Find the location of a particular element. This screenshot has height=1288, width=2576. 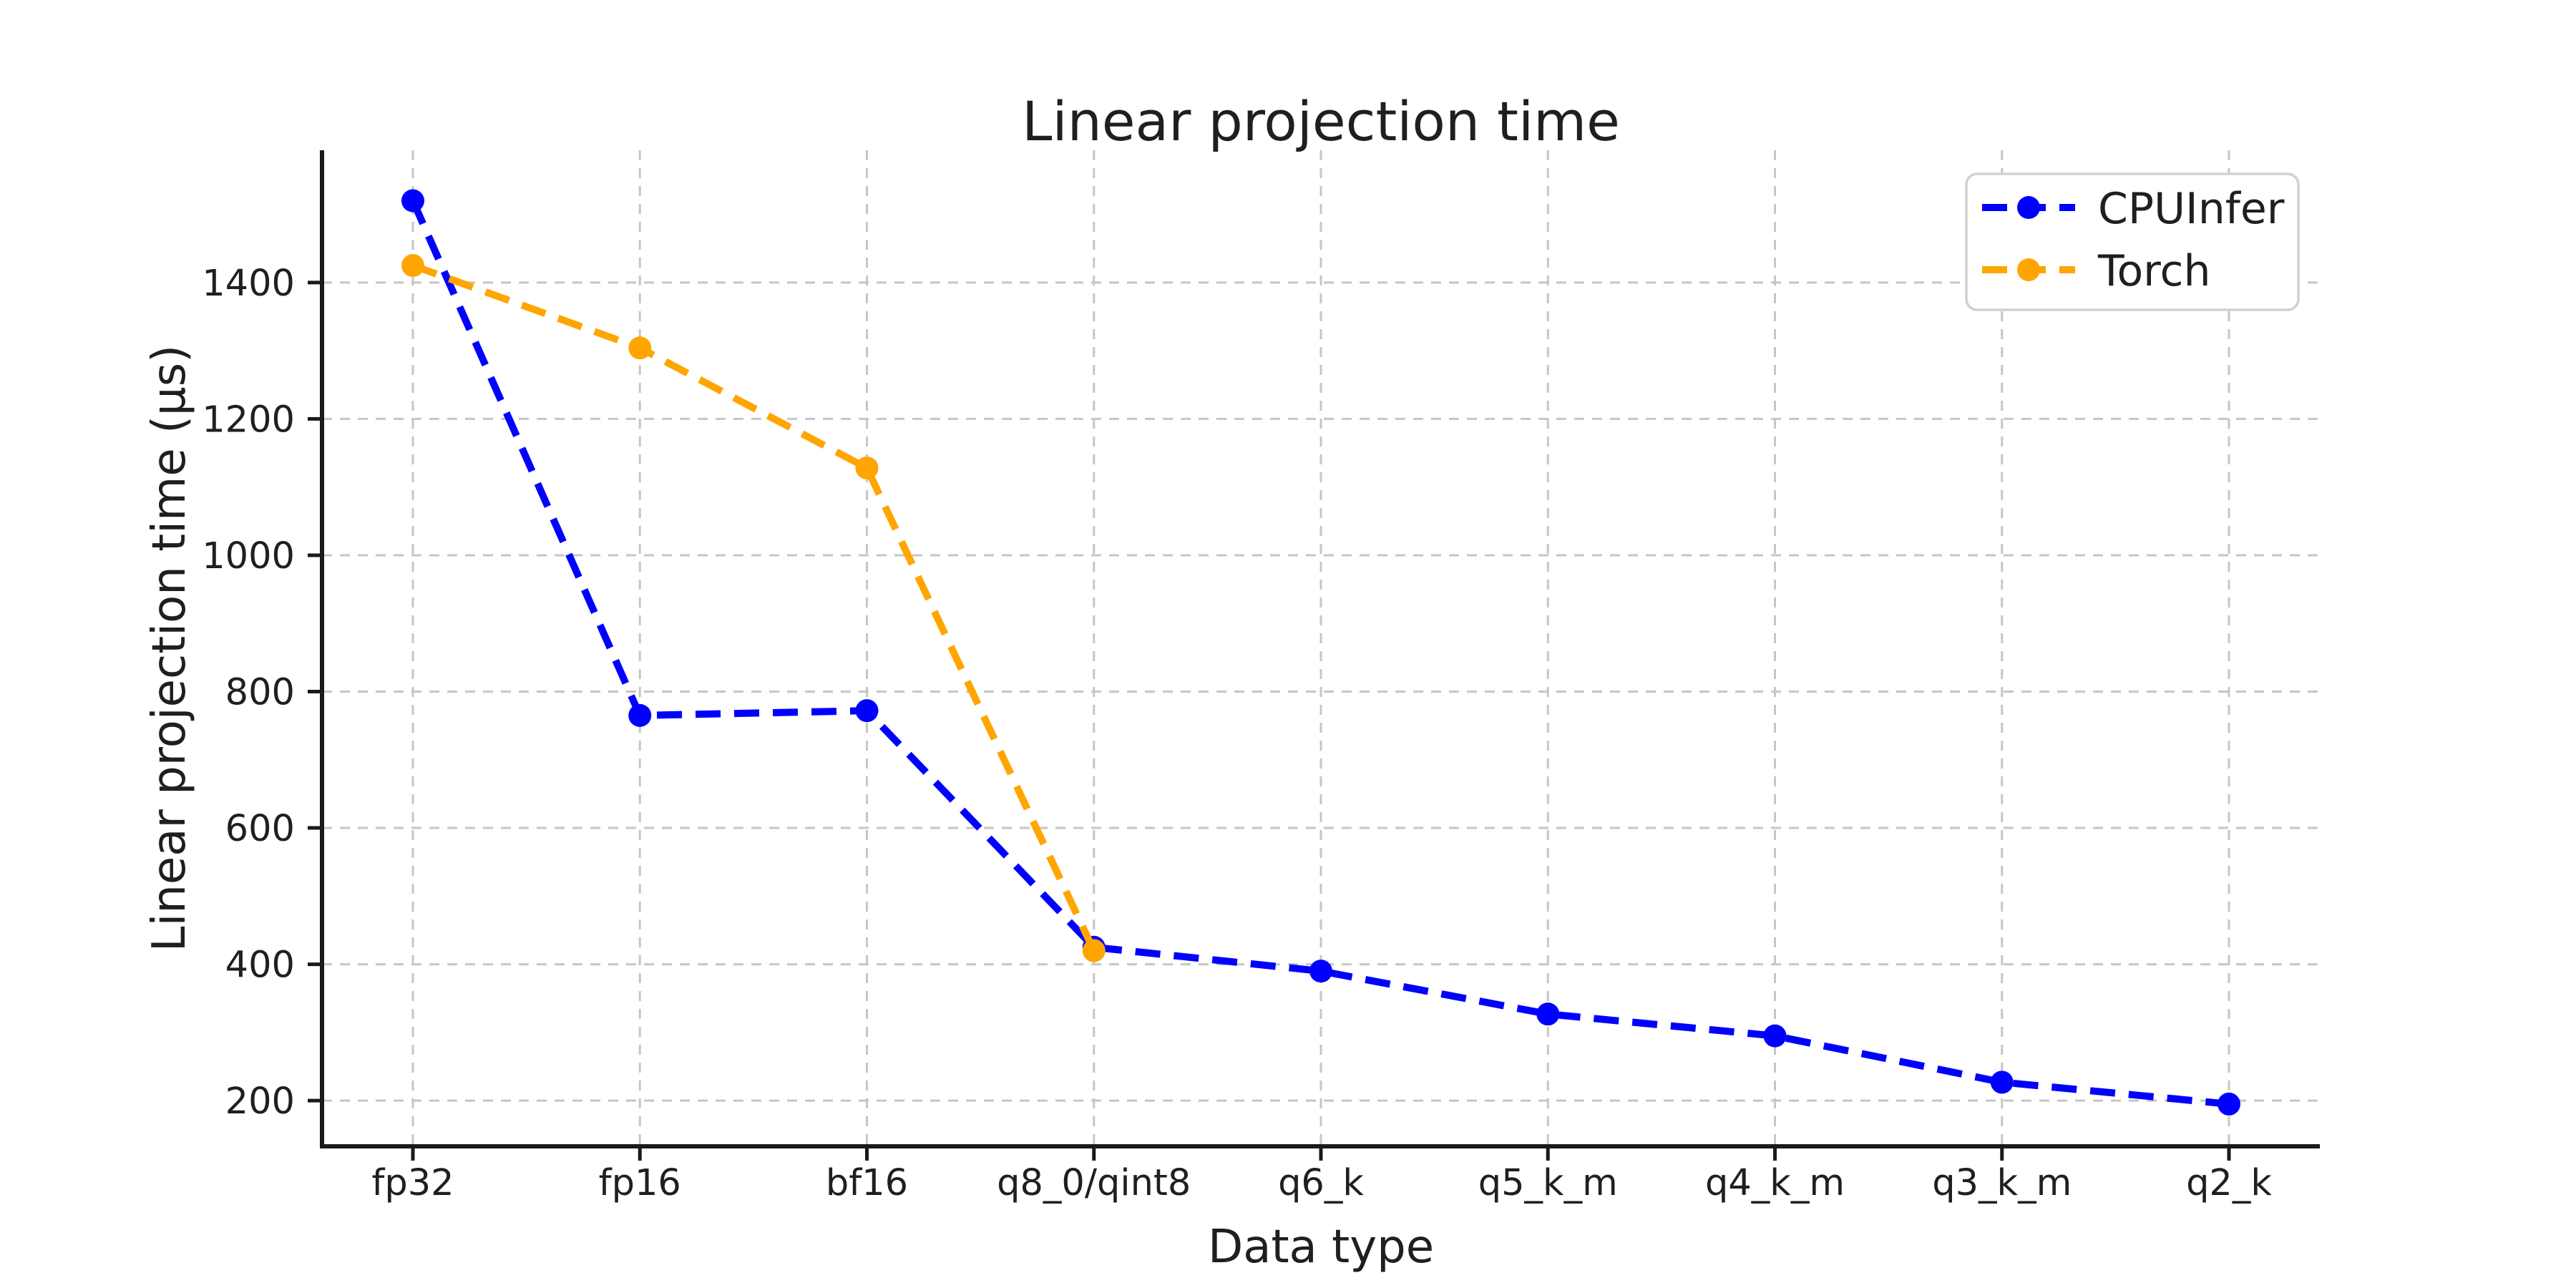

x-tick-label: fp16 is located at coordinates (640, 1183).